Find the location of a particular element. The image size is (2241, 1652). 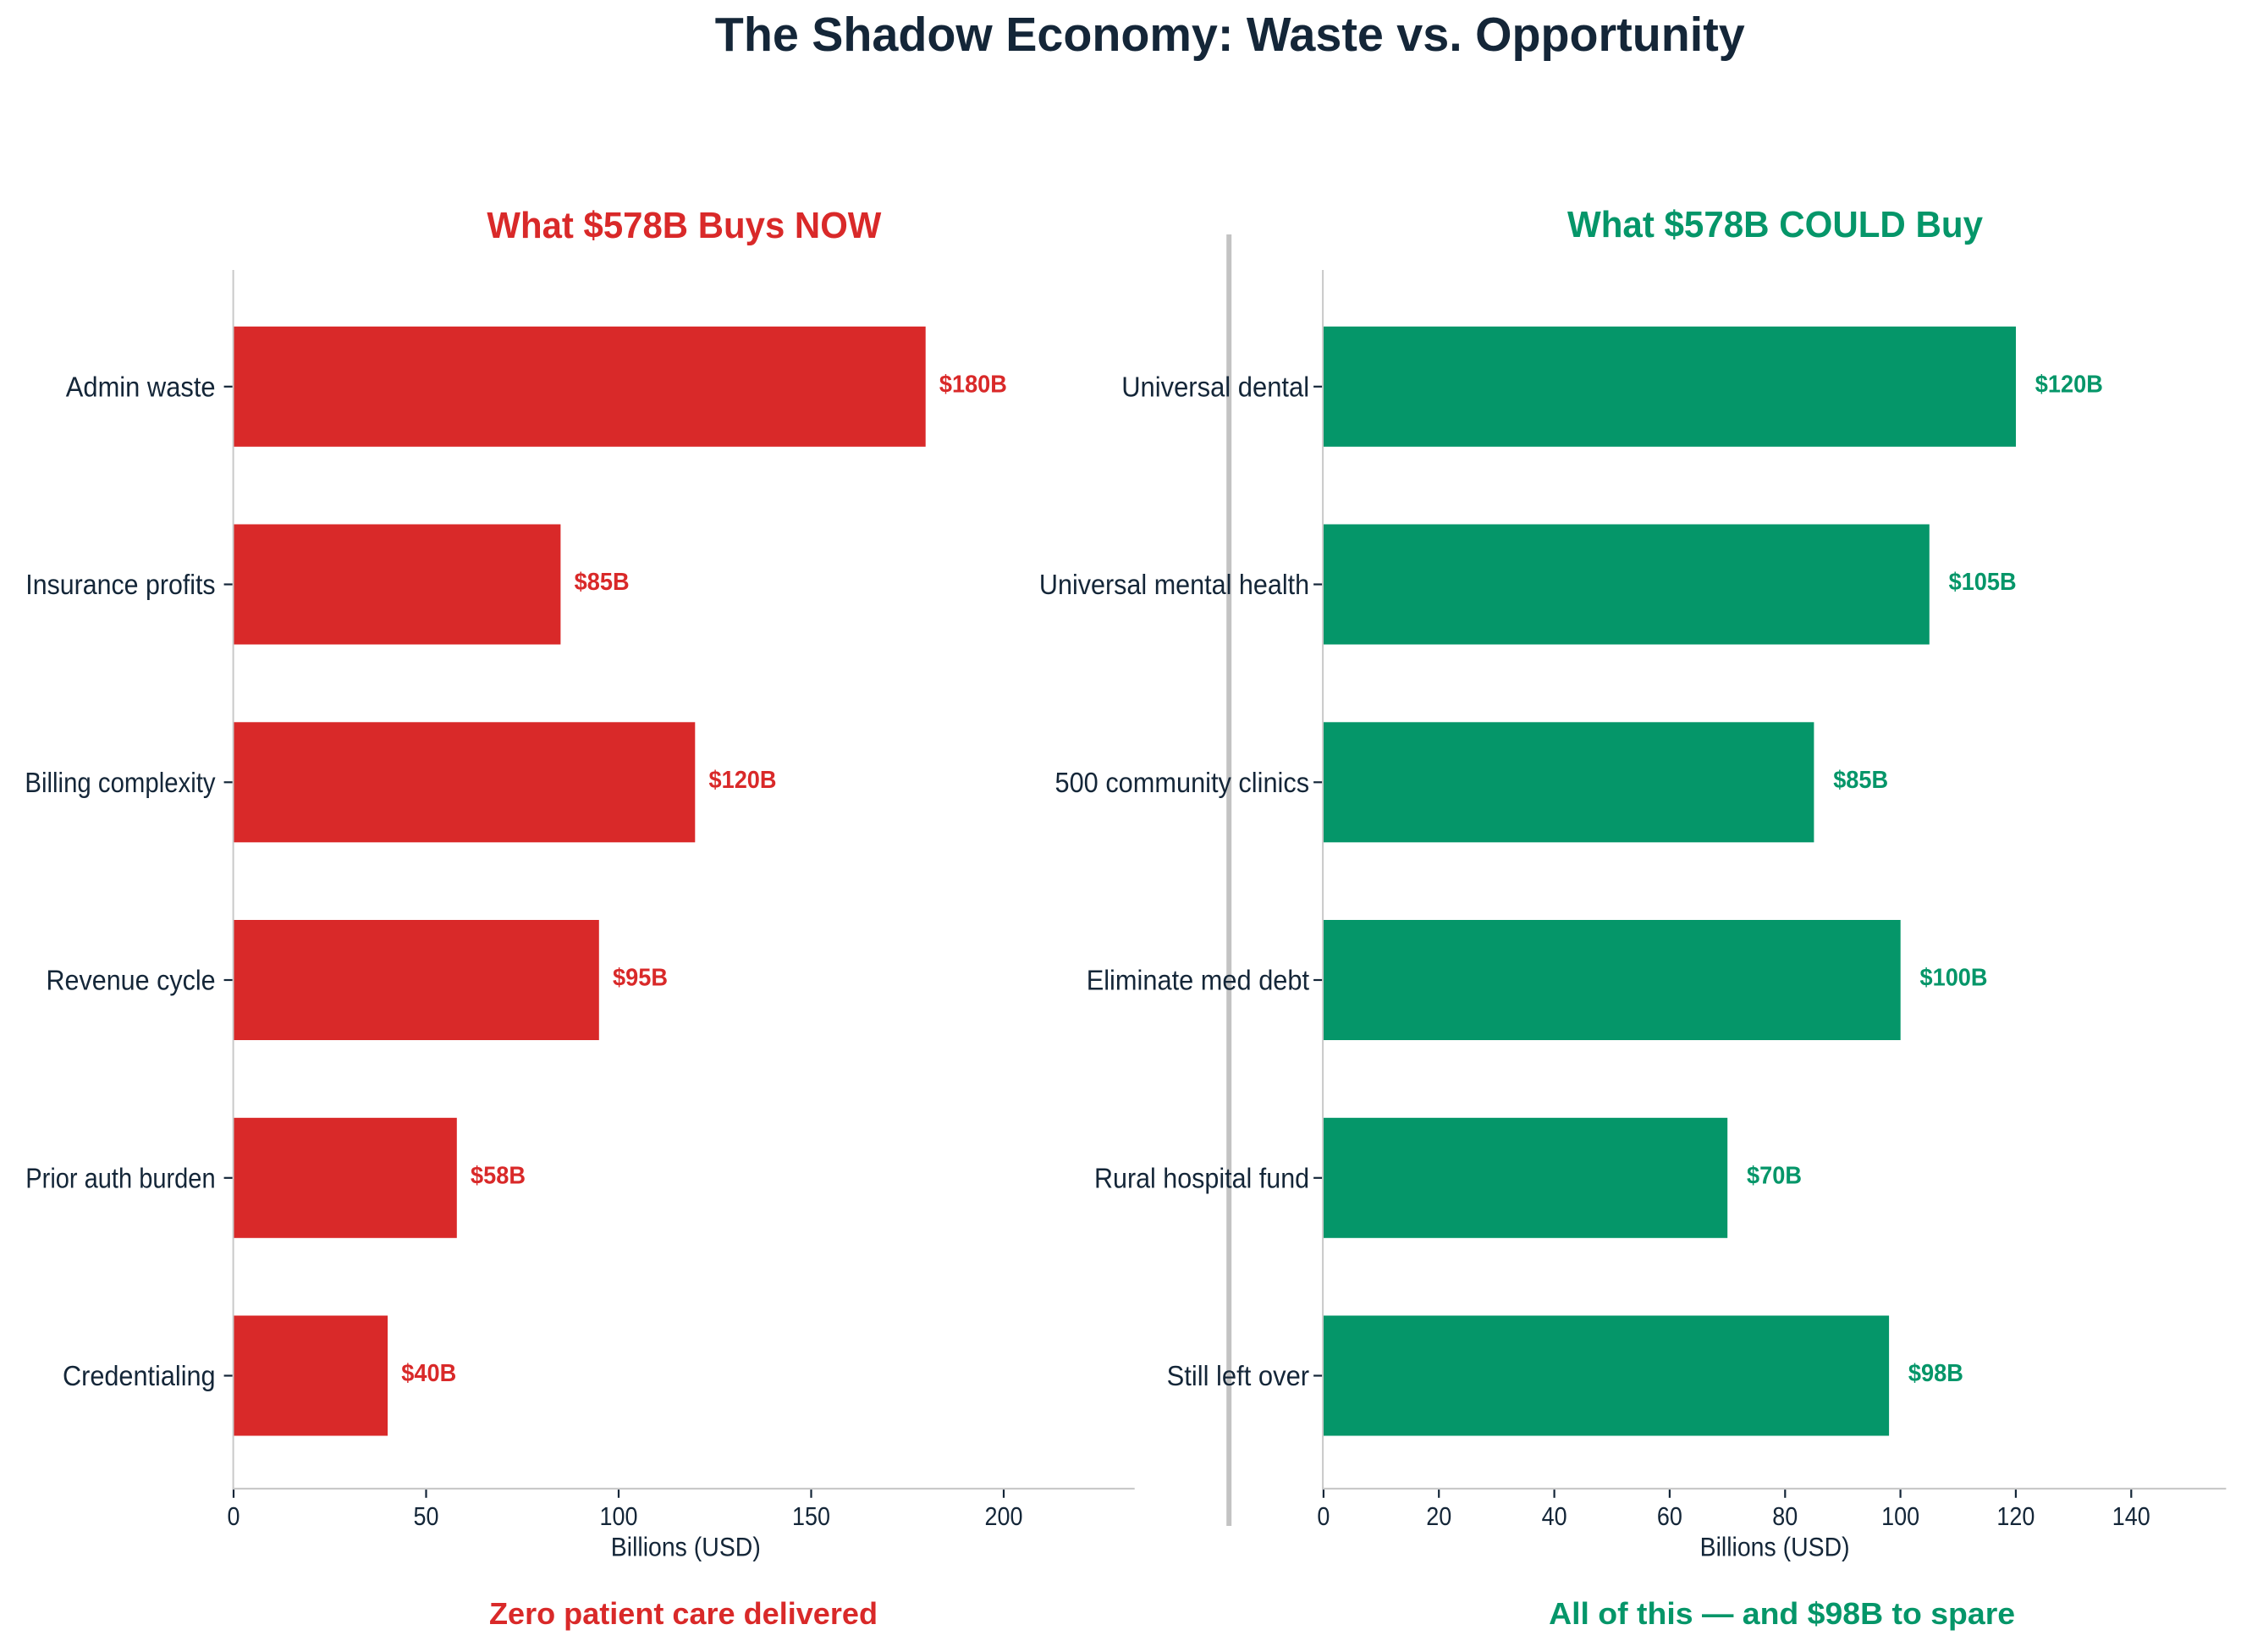

svg-text: $98B is located at coordinates (1935, 1373).